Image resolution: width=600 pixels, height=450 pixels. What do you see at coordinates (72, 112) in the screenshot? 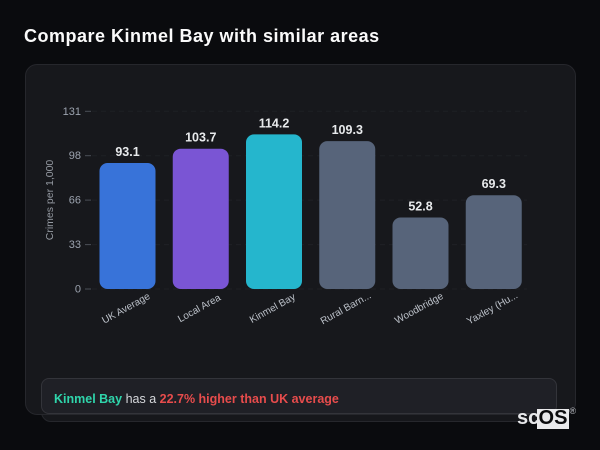
I see `svg-text: 131` at bounding box center [72, 112].